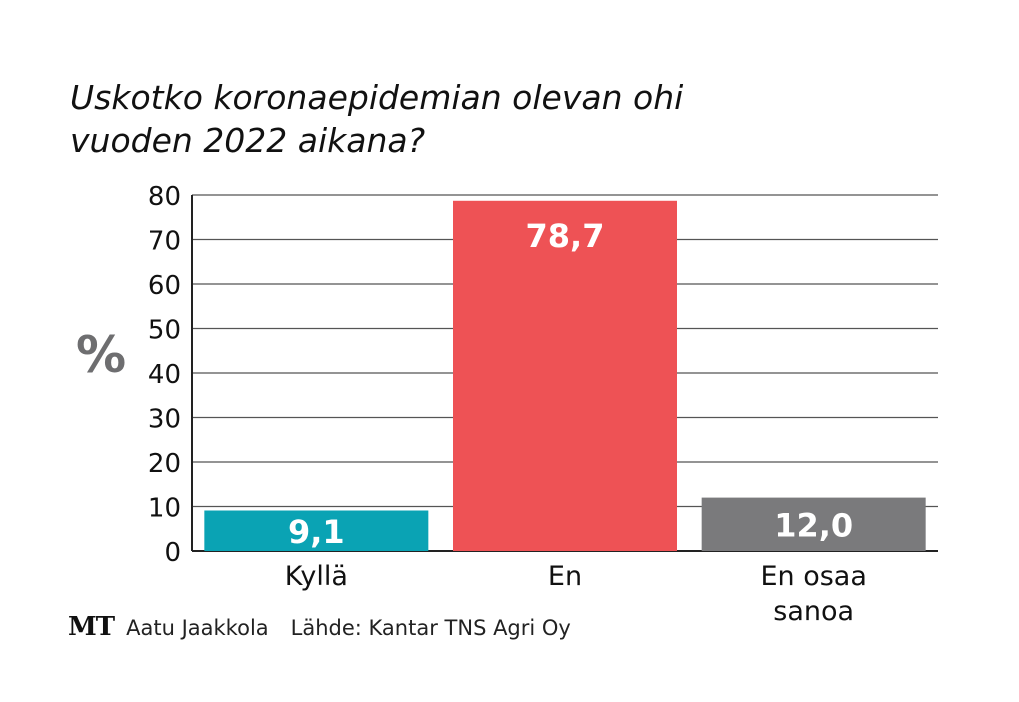 Image resolution: width=1019 pixels, height=702 pixels. Describe the element at coordinates (565, 236) in the screenshot. I see `value-label: 78,7` at that location.